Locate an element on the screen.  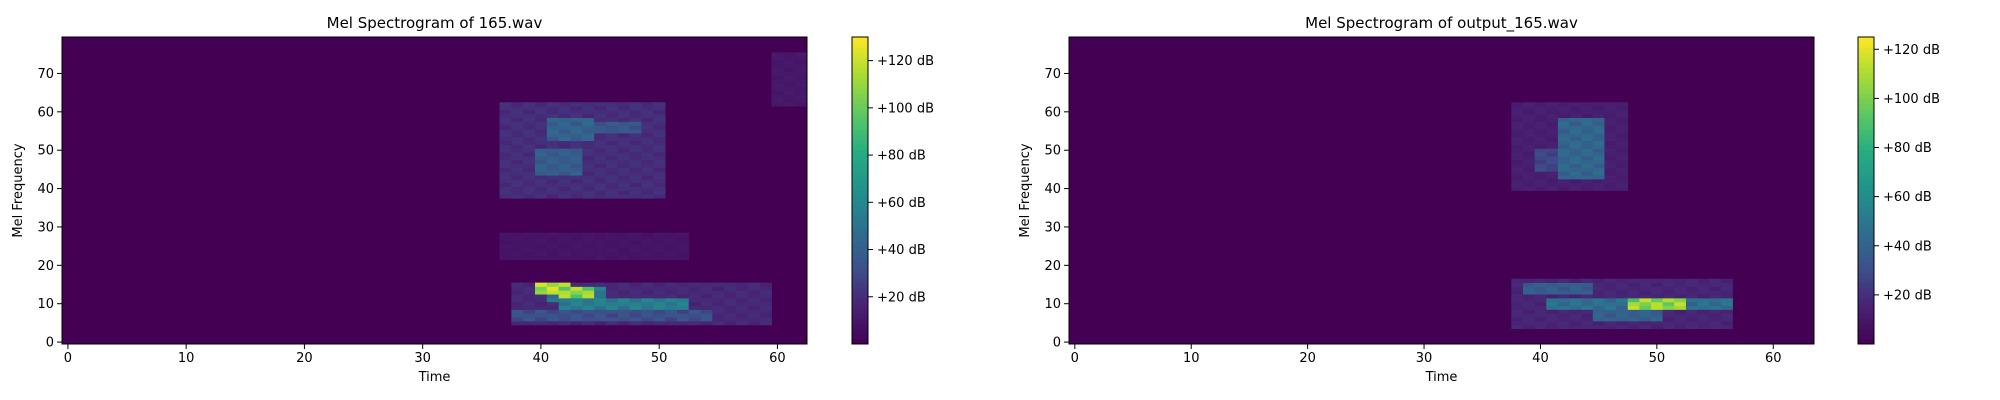
x-tick-label: 60 is located at coordinates (1773, 358).